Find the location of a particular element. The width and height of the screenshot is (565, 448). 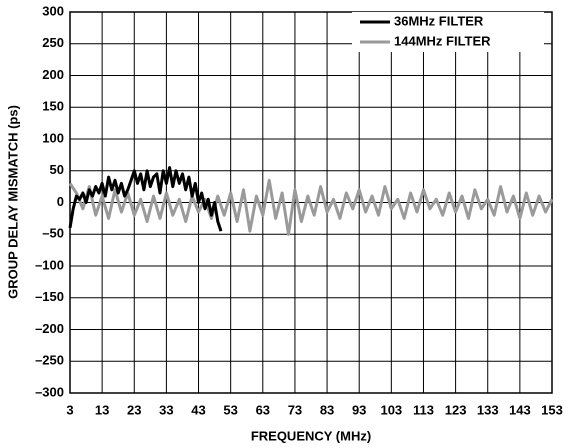

x-tick-label: 43 is located at coordinates (198, 409).